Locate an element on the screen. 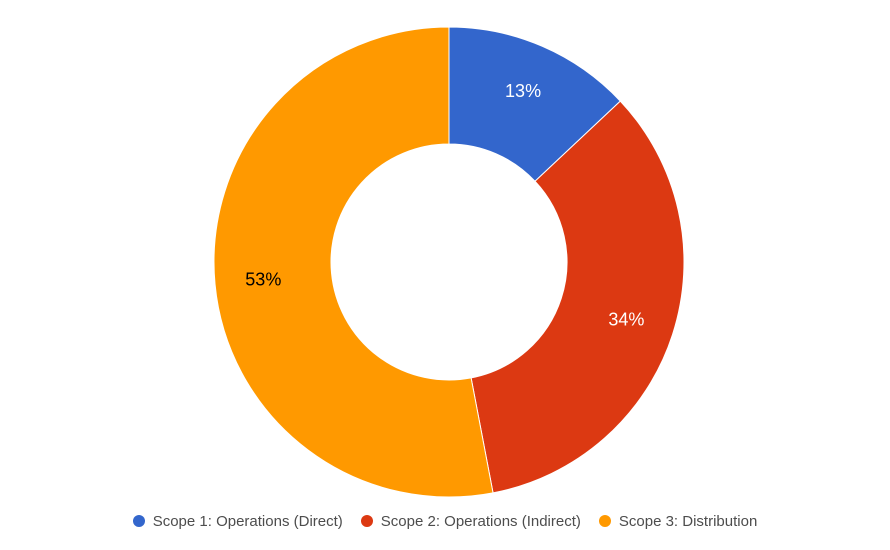 The width and height of the screenshot is (890, 550). legend-item-3: Scope 3: Distribution is located at coordinates (678, 521).